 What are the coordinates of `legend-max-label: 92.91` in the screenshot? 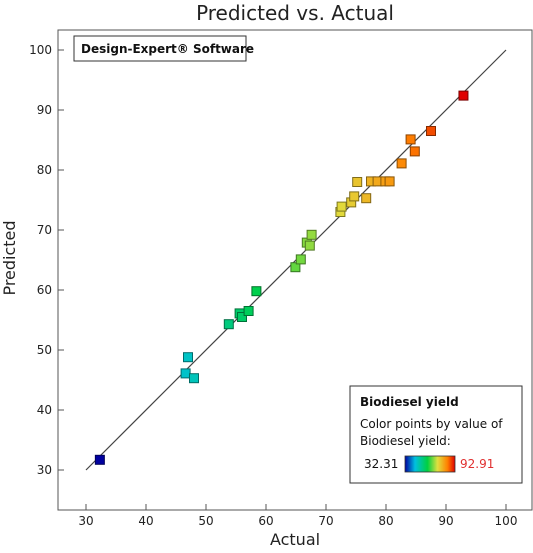 It's located at (477, 464).